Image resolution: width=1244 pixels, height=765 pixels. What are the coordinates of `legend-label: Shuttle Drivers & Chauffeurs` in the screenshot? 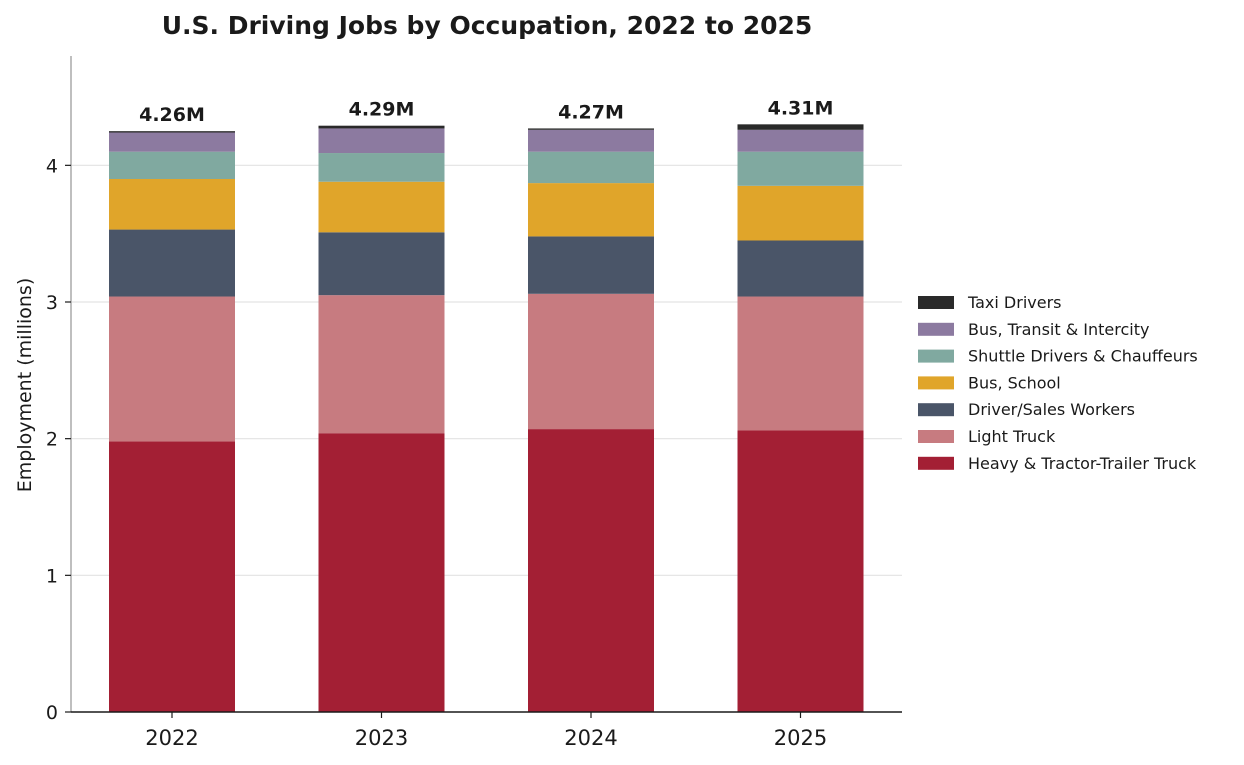 It's located at (1083, 356).